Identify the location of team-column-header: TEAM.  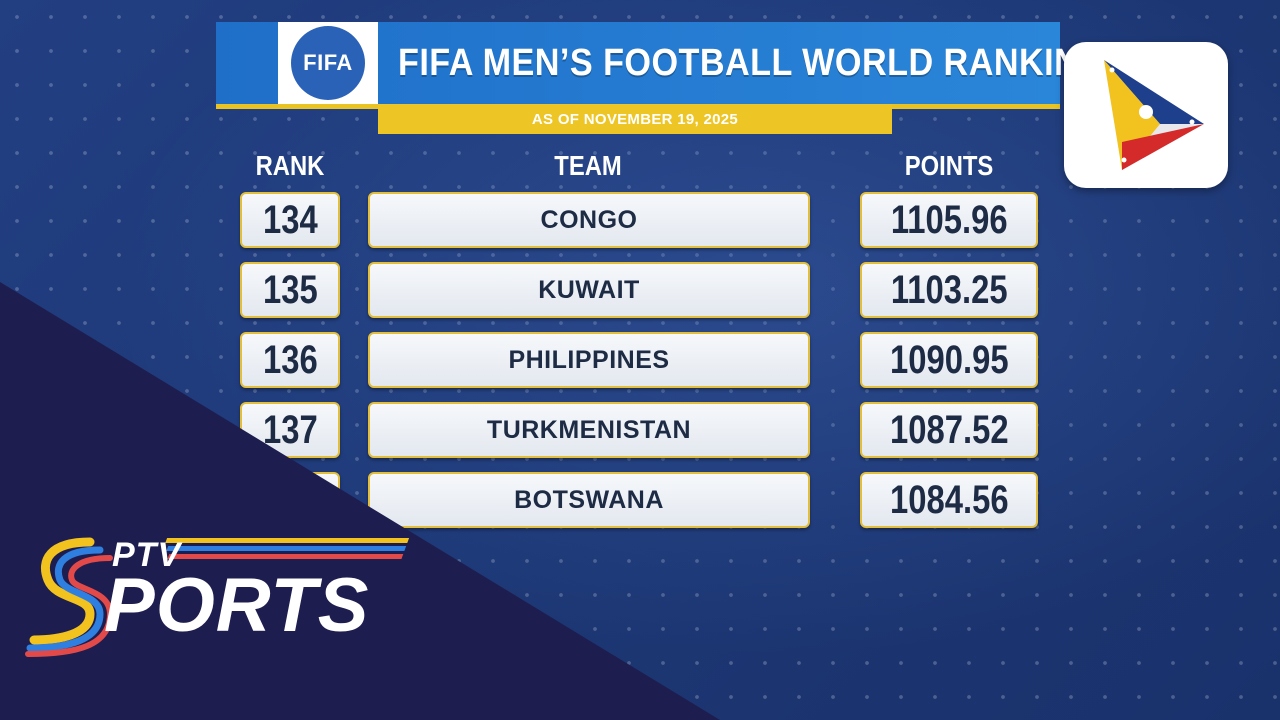
(588, 165).